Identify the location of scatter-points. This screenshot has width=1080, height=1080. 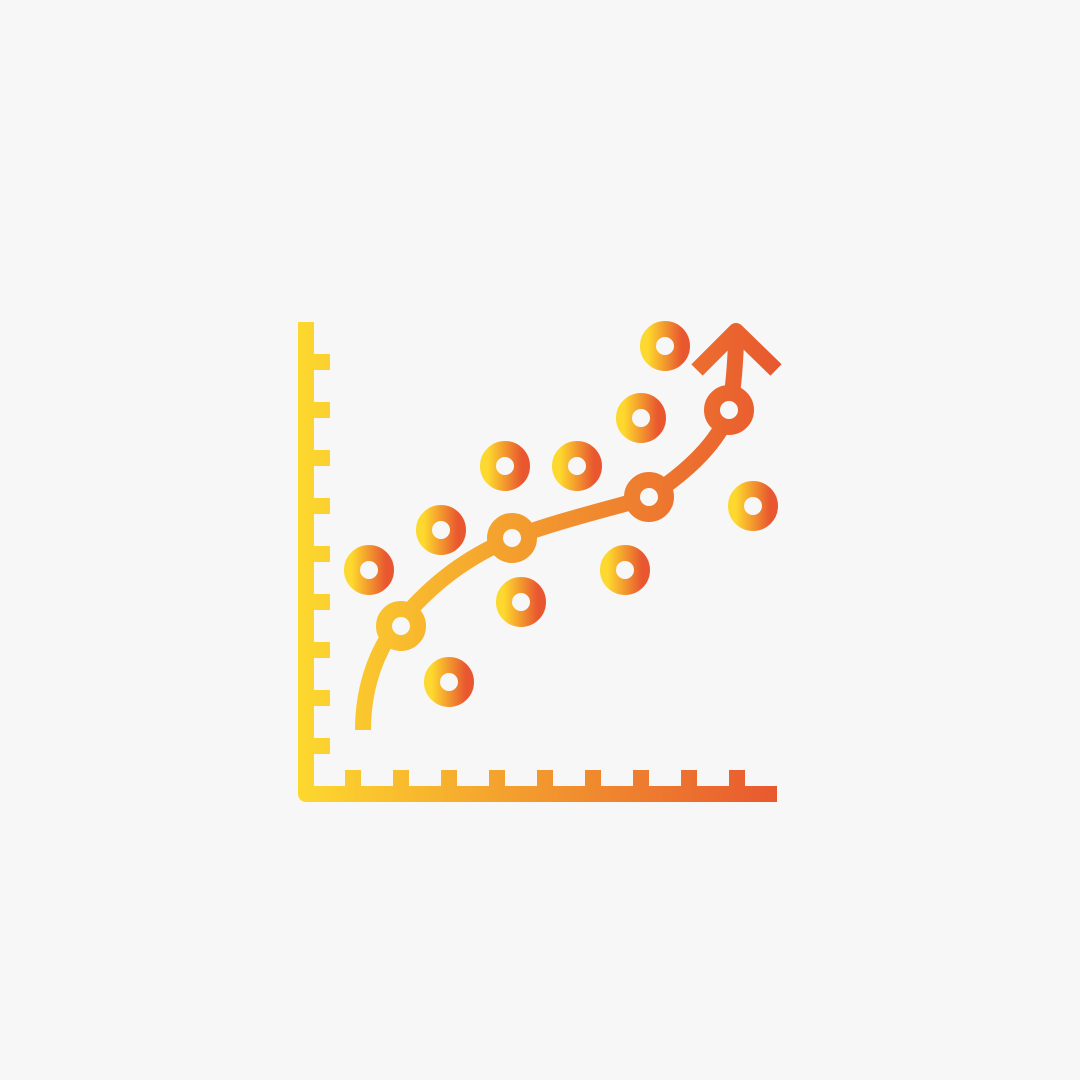
(561, 514).